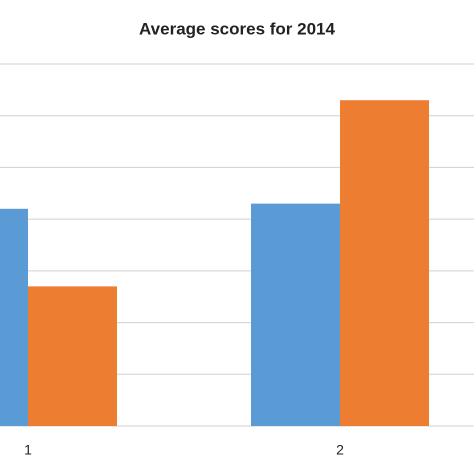 The height and width of the screenshot is (474, 474). Describe the element at coordinates (340, 450) in the screenshot. I see `x-tick-label: 2` at that location.